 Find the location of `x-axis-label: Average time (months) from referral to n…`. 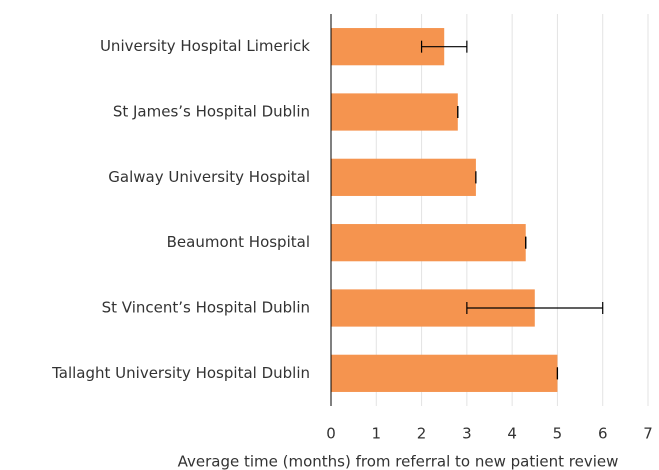

x-axis-label: Average time (months) from referral to n… is located at coordinates (398, 461).